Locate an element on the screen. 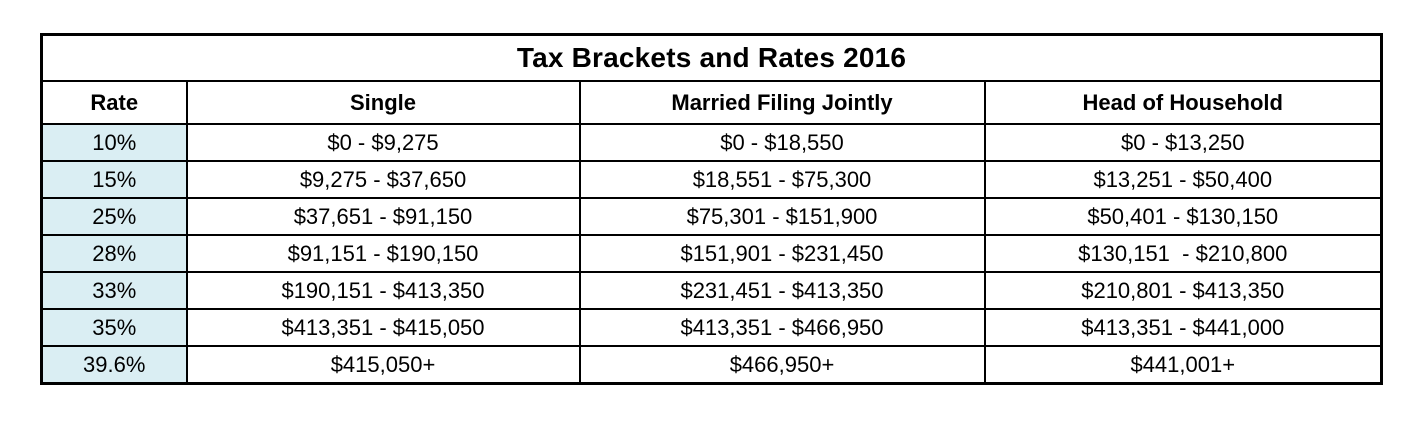 The image size is (1408, 432). married-range-cell: $413,351 - $466,950 is located at coordinates (782, 327).